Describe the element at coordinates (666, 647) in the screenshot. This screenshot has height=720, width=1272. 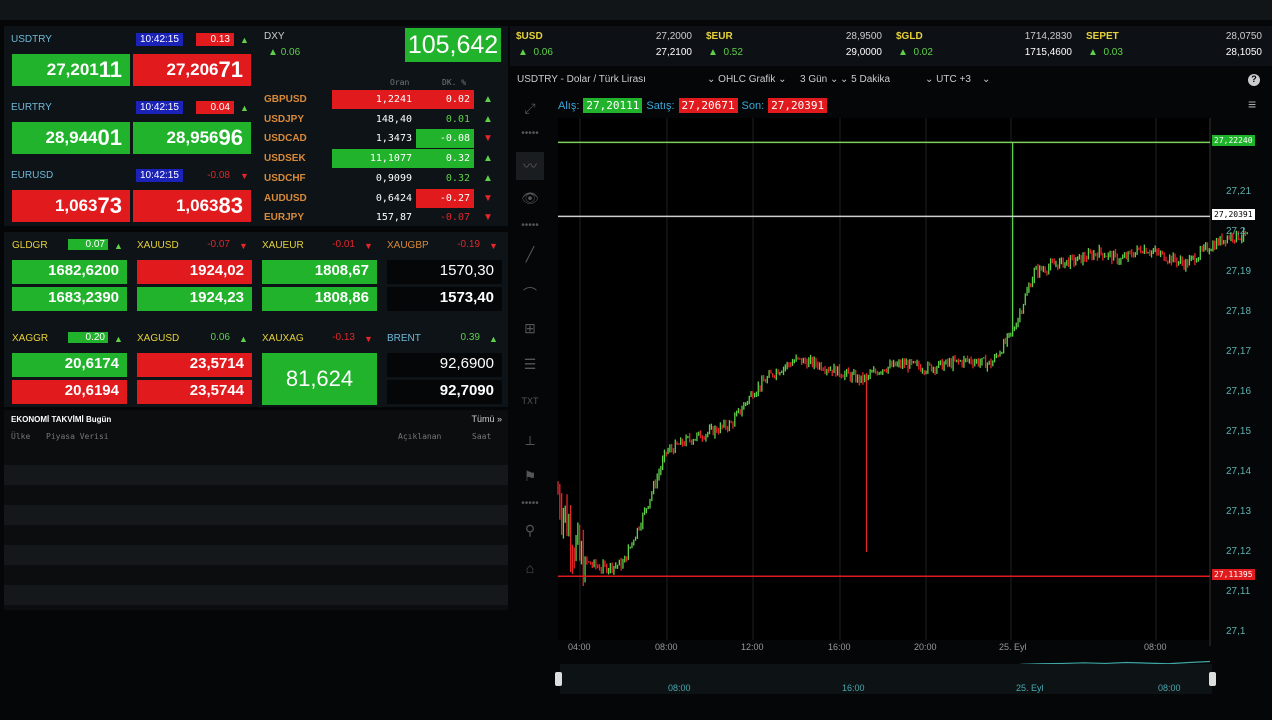
I see `x-tick-label: 08:00` at that location.